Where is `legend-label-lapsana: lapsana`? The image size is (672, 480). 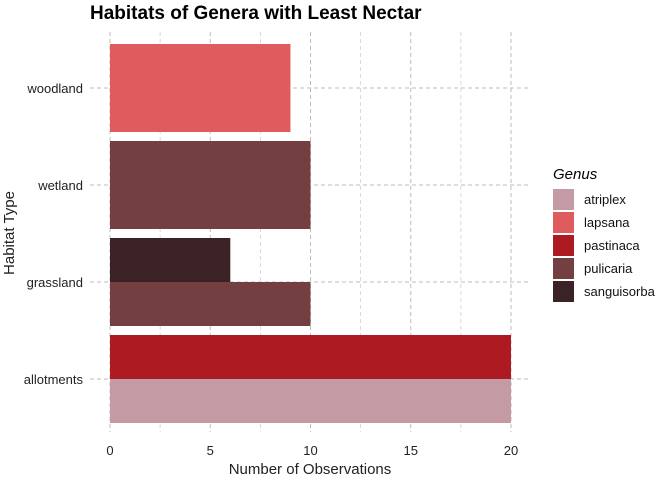
legend-label-lapsana: lapsana is located at coordinates (607, 222).